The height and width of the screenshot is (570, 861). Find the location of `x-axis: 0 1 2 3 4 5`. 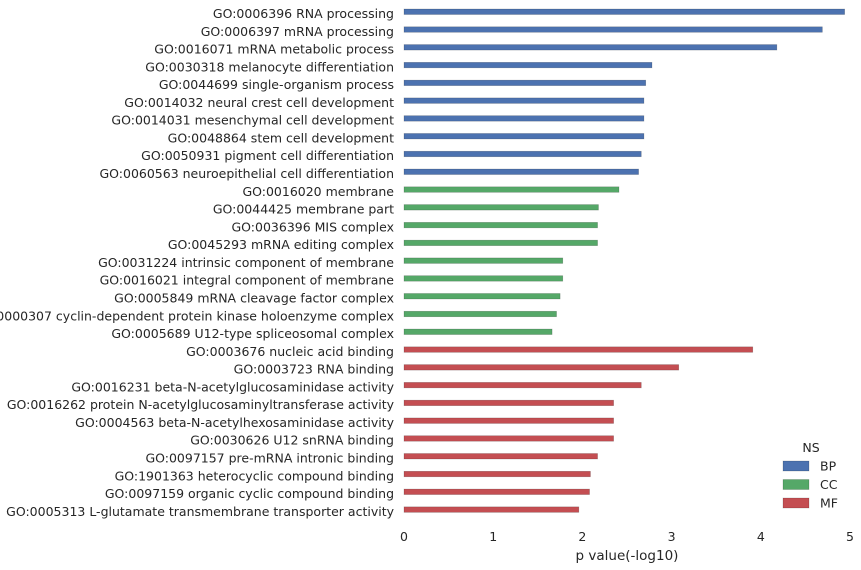

x-axis: 0 1 2 3 4 5 is located at coordinates (627, 536).